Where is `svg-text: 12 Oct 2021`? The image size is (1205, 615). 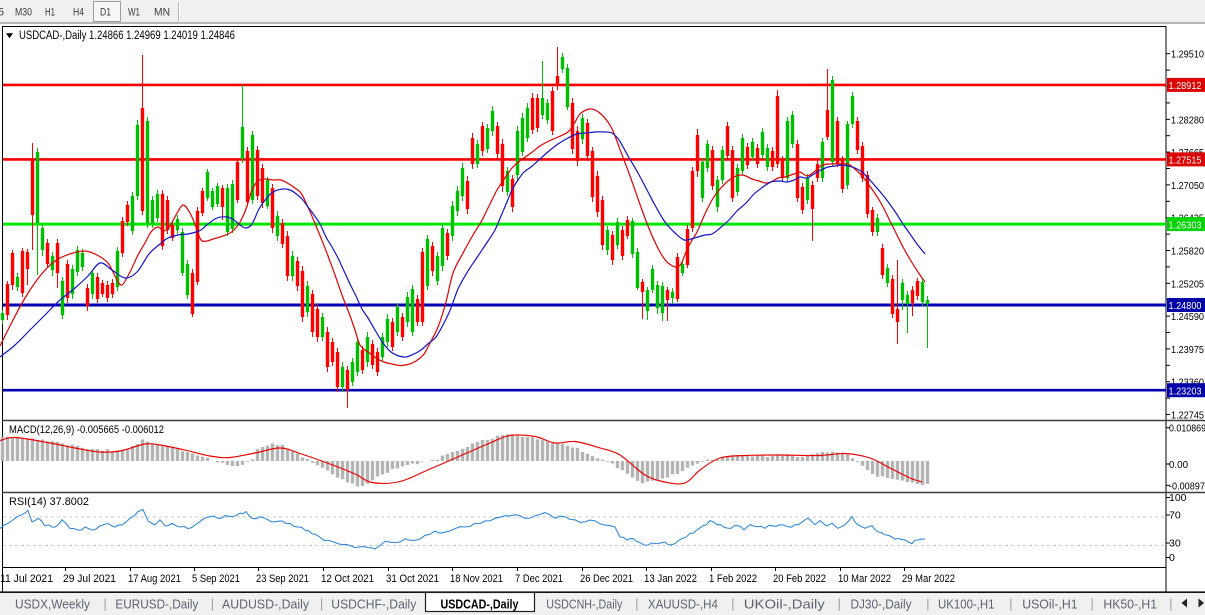 svg-text: 12 Oct 2021 is located at coordinates (347, 579).